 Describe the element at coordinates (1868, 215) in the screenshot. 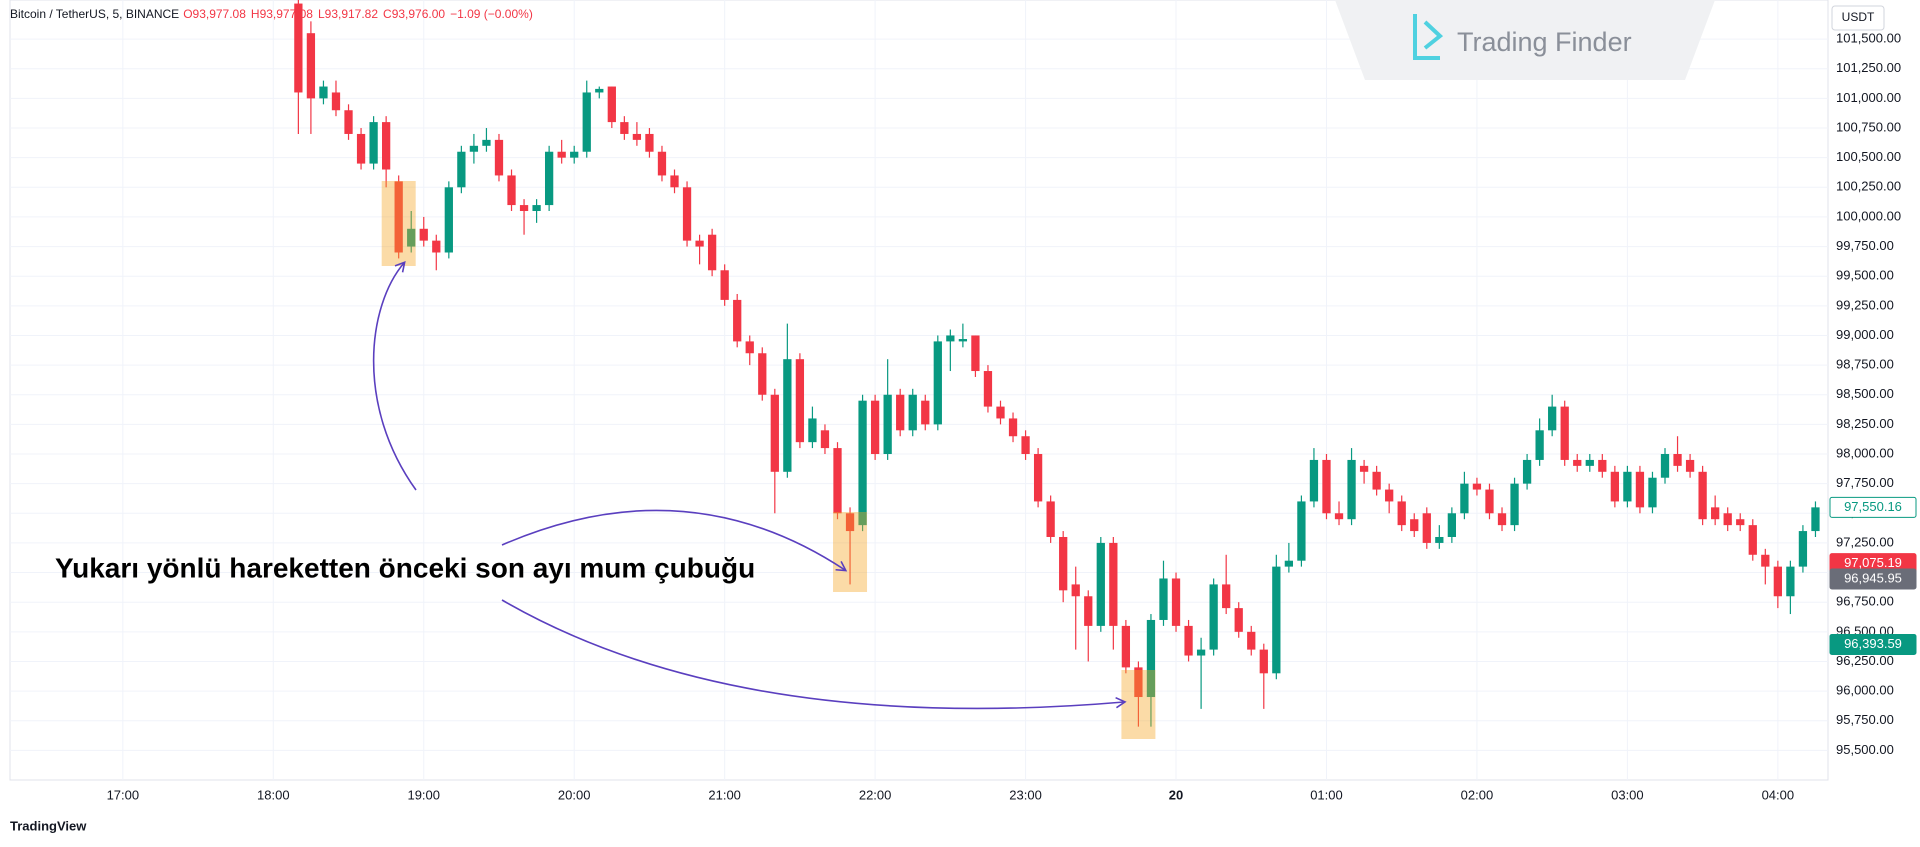

I see `y-tick-label: 100,000.00` at that location.